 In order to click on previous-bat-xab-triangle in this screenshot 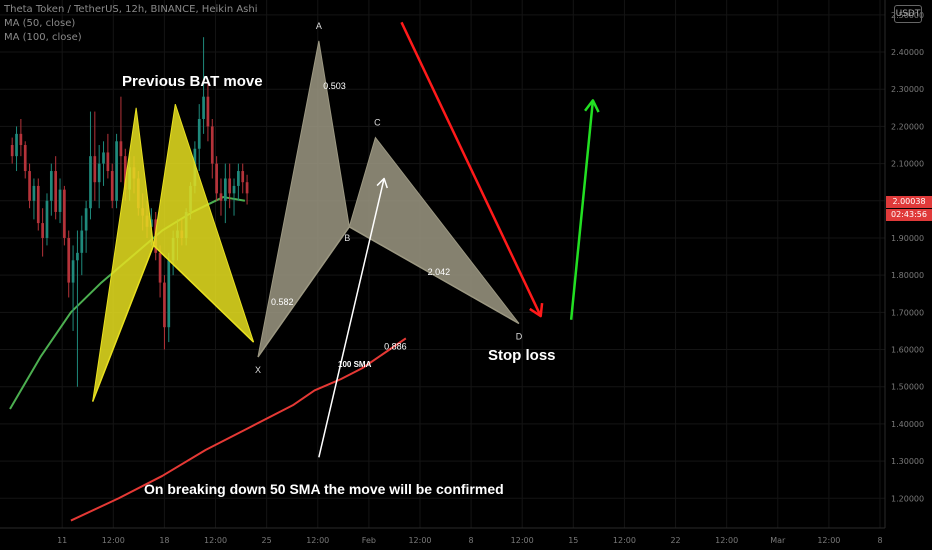, I will do `click(123, 254)`.